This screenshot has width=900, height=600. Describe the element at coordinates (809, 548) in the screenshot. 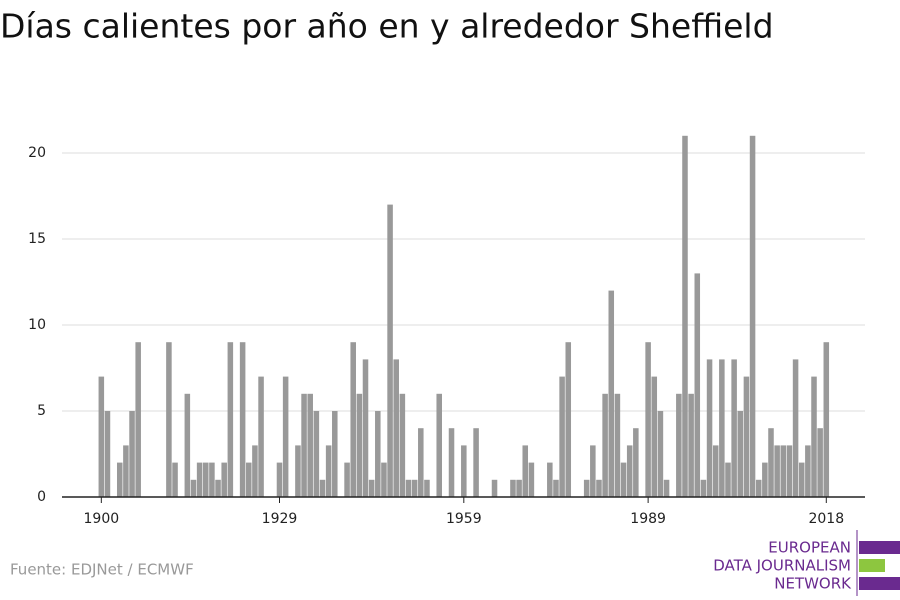

I see `logo-text: EUROPEAN` at that location.